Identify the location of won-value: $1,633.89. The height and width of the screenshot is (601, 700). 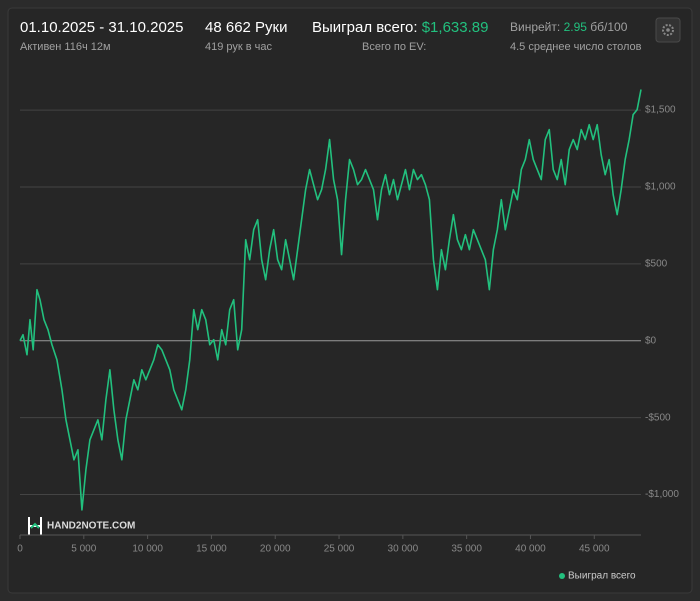
(455, 27).